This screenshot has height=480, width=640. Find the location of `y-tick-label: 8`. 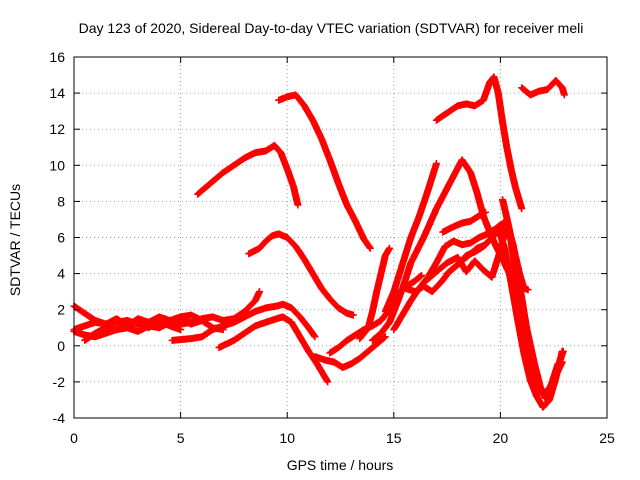

y-tick-label: 8 is located at coordinates (61, 201).